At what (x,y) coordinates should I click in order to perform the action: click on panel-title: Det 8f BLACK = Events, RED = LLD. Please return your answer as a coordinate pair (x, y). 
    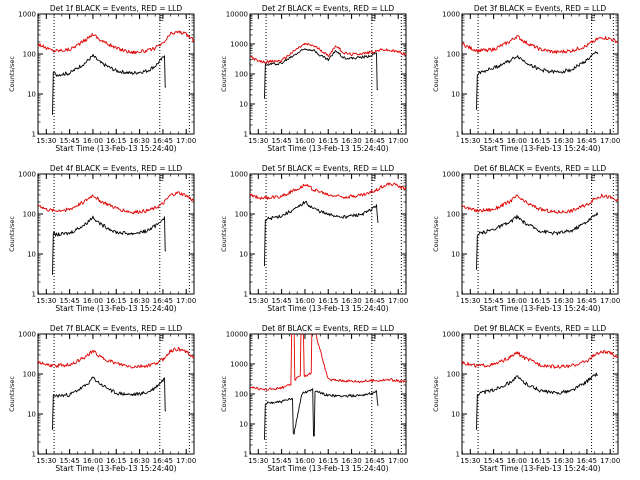
    Looking at the image, I should click on (328, 328).